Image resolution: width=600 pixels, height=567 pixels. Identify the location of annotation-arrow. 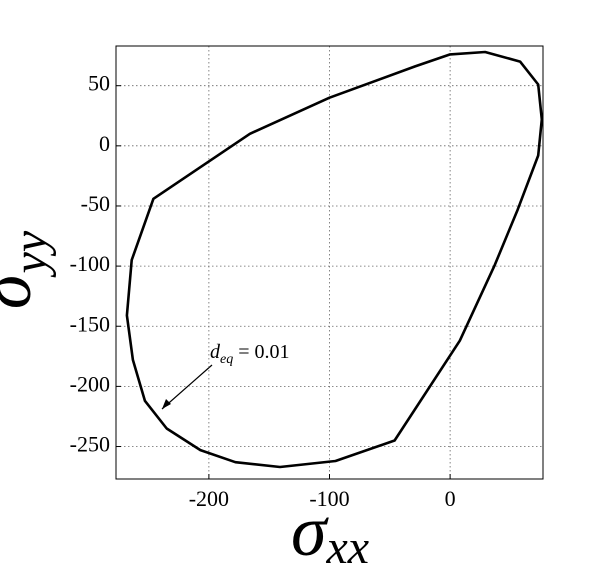
(187, 387).